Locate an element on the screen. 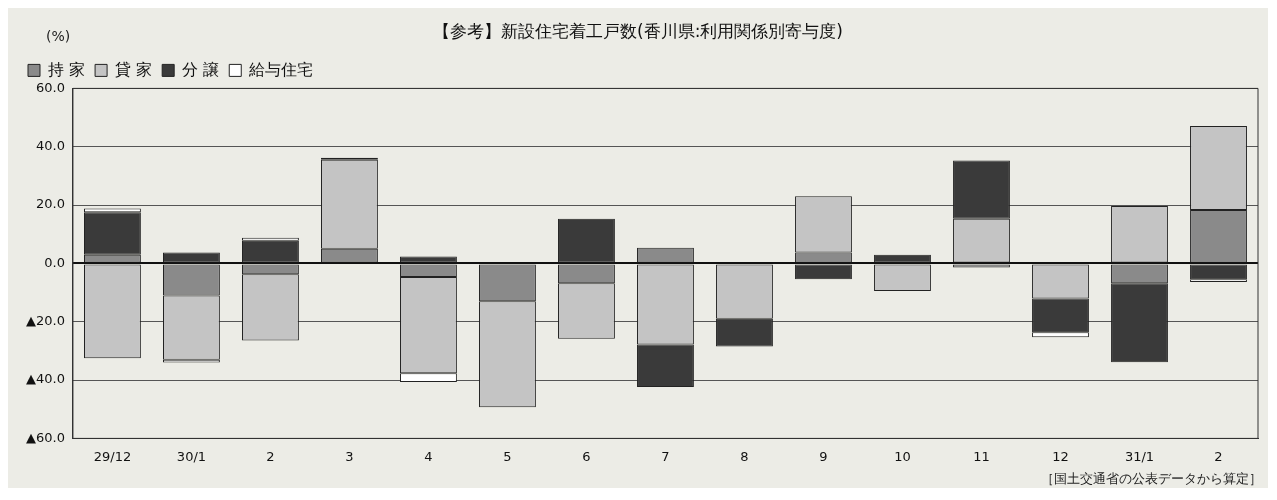  x-tick-label: 6 is located at coordinates (586, 456).